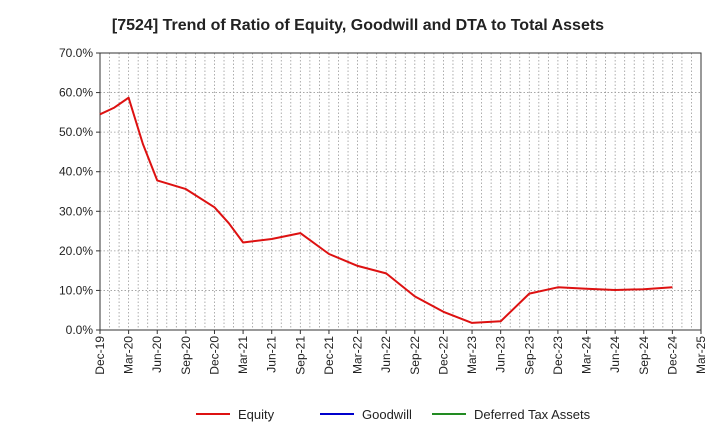 Image resolution: width=720 pixels, height=445 pixels. I want to click on x-tick-label: Dec-23, so click(558, 355).